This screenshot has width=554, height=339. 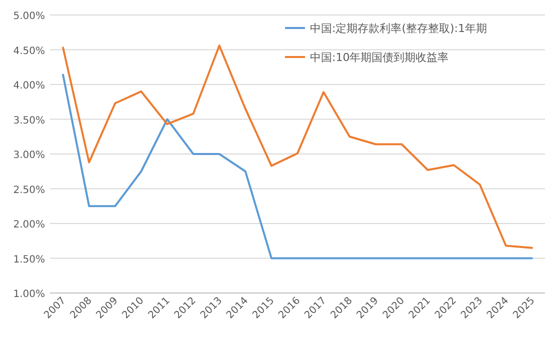 What do you see at coordinates (29, 225) in the screenshot?
I see `y-tick-label: 2.00%` at bounding box center [29, 225].